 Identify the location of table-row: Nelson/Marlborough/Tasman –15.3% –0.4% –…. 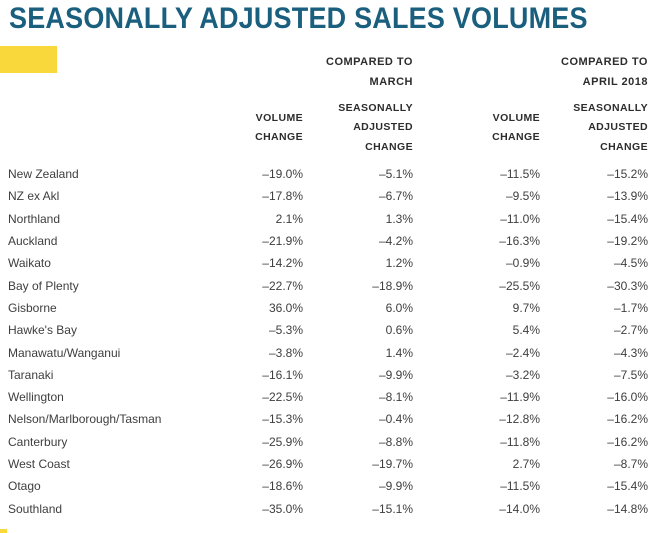
(328, 419).